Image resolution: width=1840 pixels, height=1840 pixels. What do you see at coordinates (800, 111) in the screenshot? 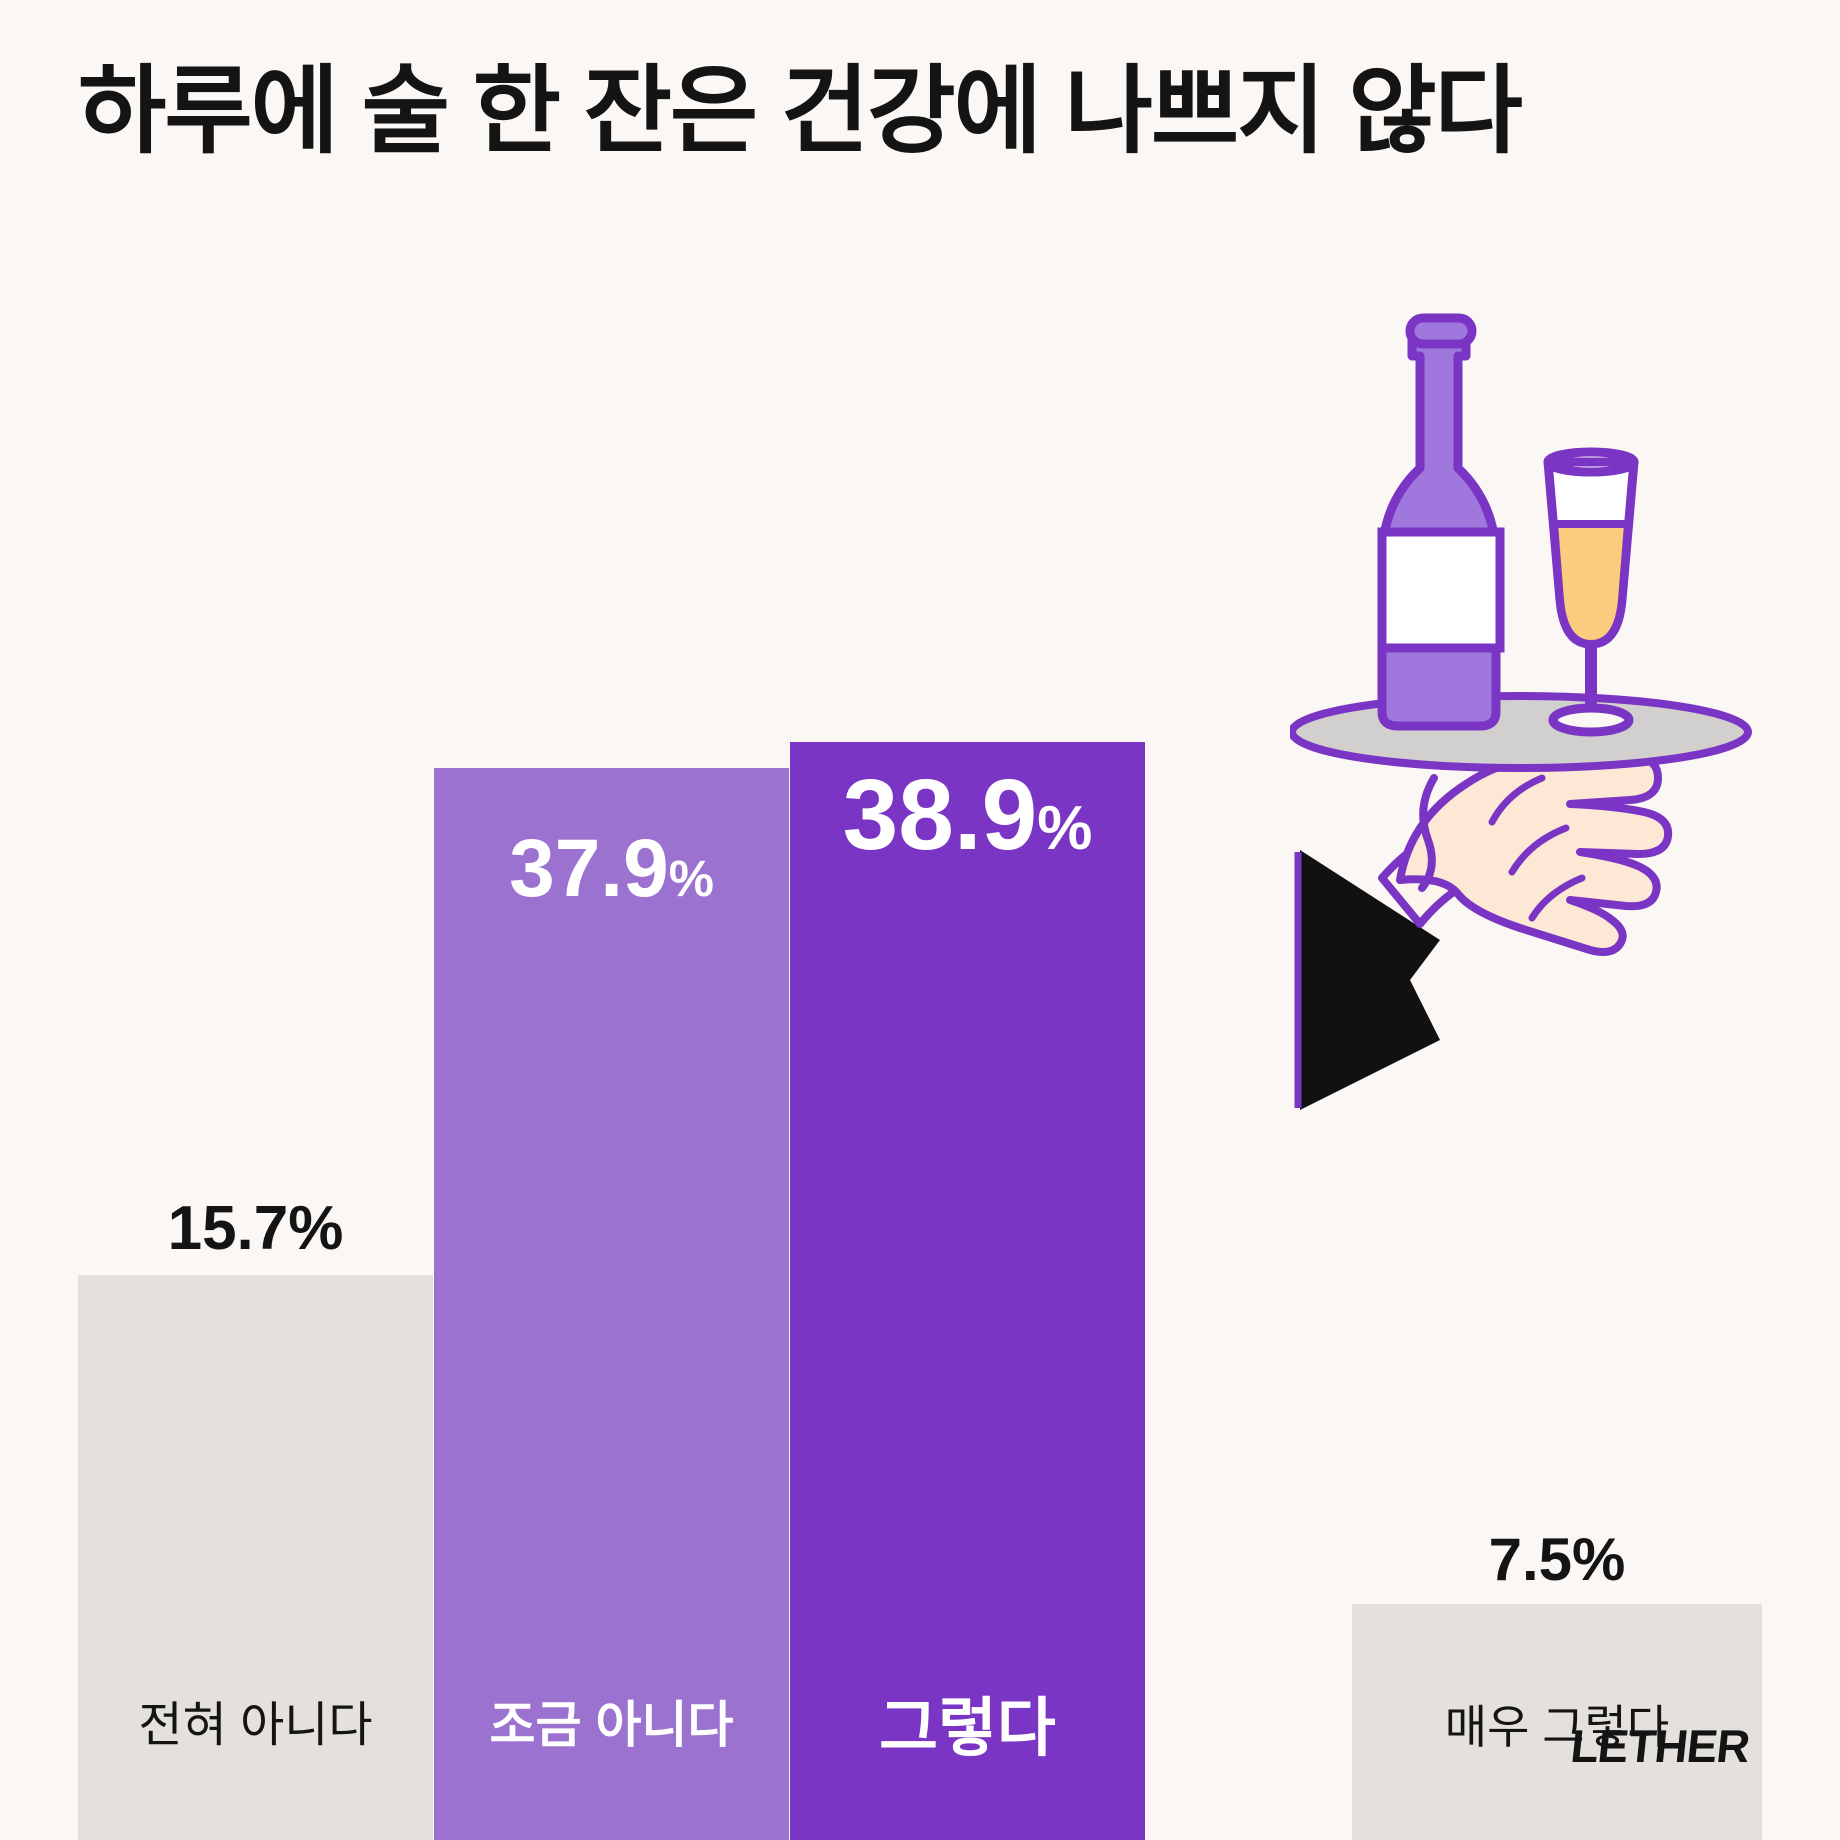
I see `page-title: 하루에 술 한 잔은 건강에 나쁘지 않다` at bounding box center [800, 111].